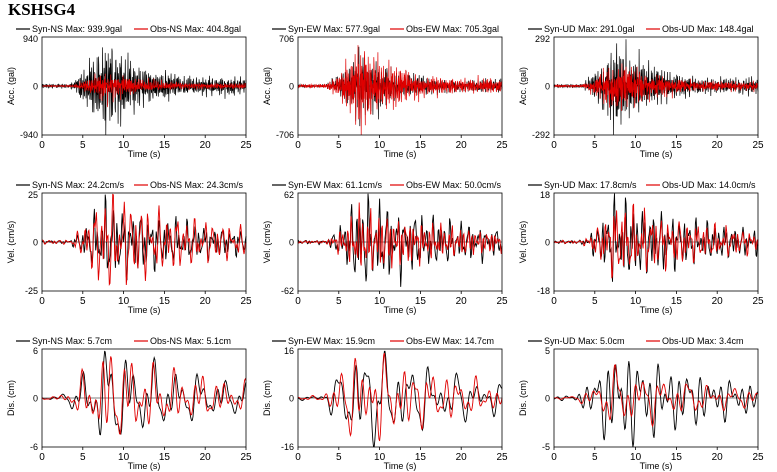 The width and height of the screenshot is (777, 472). I want to click on legend-label-obs: Obs-UD Max: 3.4cm, so click(703, 341).